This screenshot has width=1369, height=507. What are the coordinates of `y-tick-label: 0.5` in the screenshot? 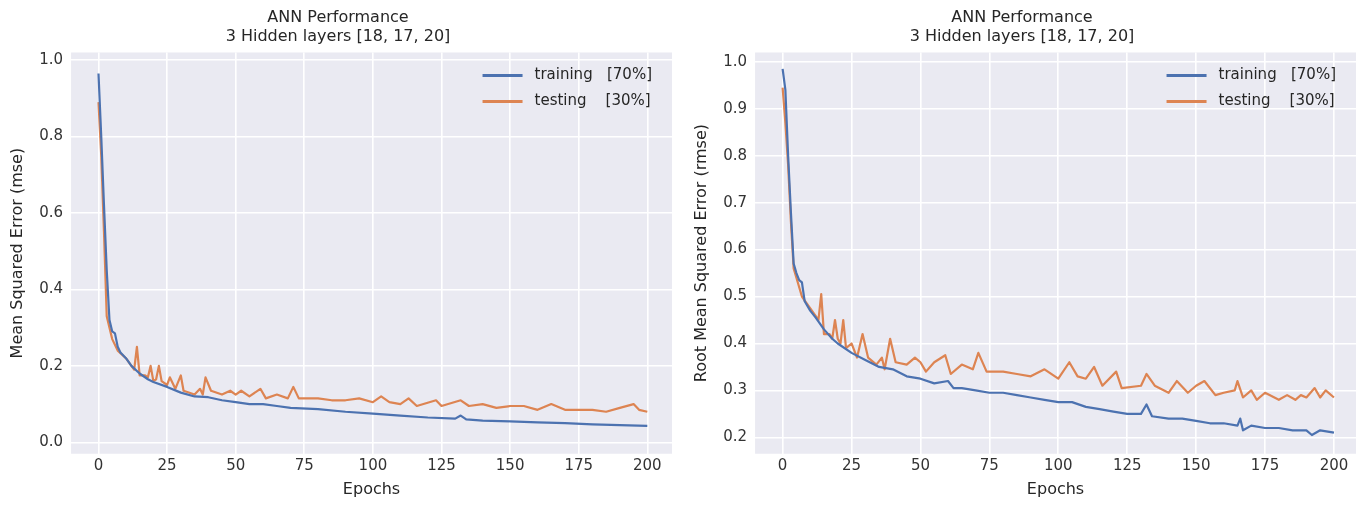 It's located at (735, 295).